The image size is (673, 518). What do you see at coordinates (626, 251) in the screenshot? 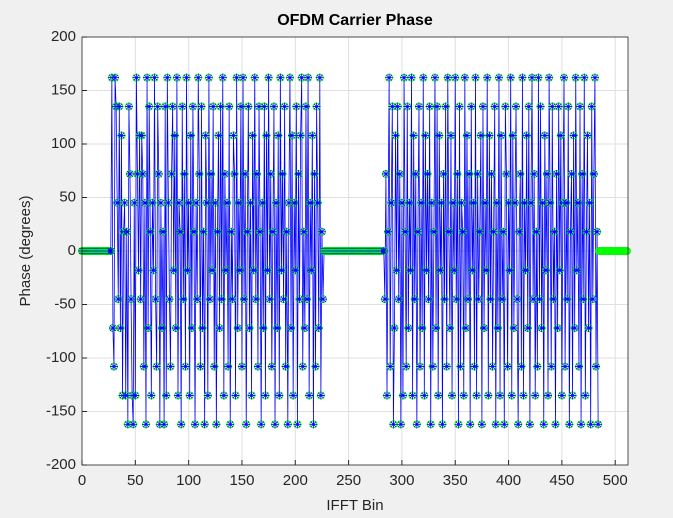
I see `circle-marker` at bounding box center [626, 251].